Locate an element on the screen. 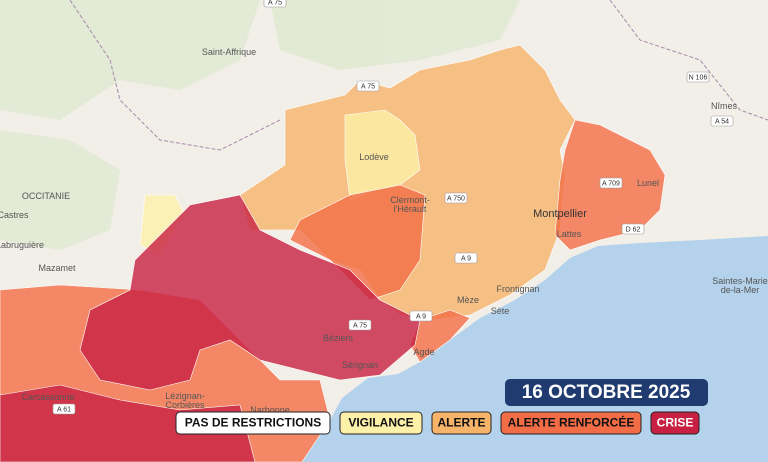 This screenshot has height=462, width=768. legend-label: ALERTE RENFORCÉE is located at coordinates (571, 422).